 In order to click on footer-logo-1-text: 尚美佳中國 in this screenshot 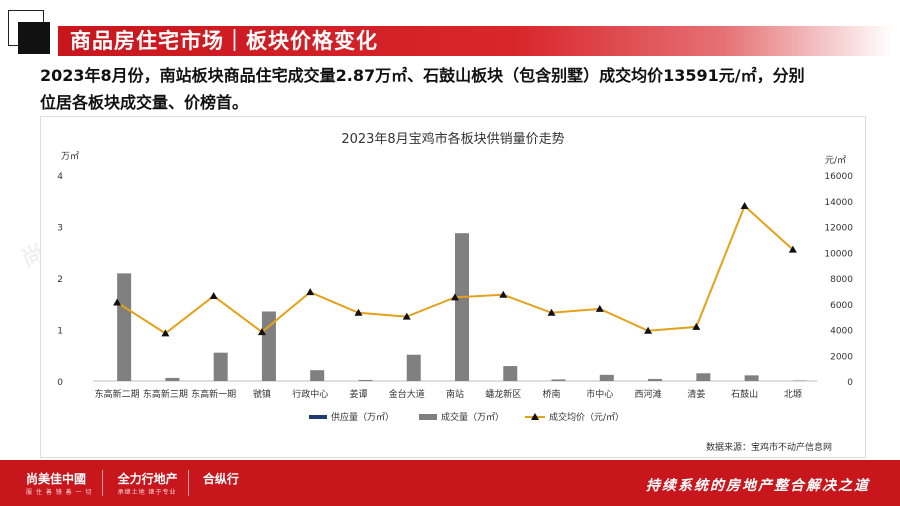, I will do `click(56, 479)`.